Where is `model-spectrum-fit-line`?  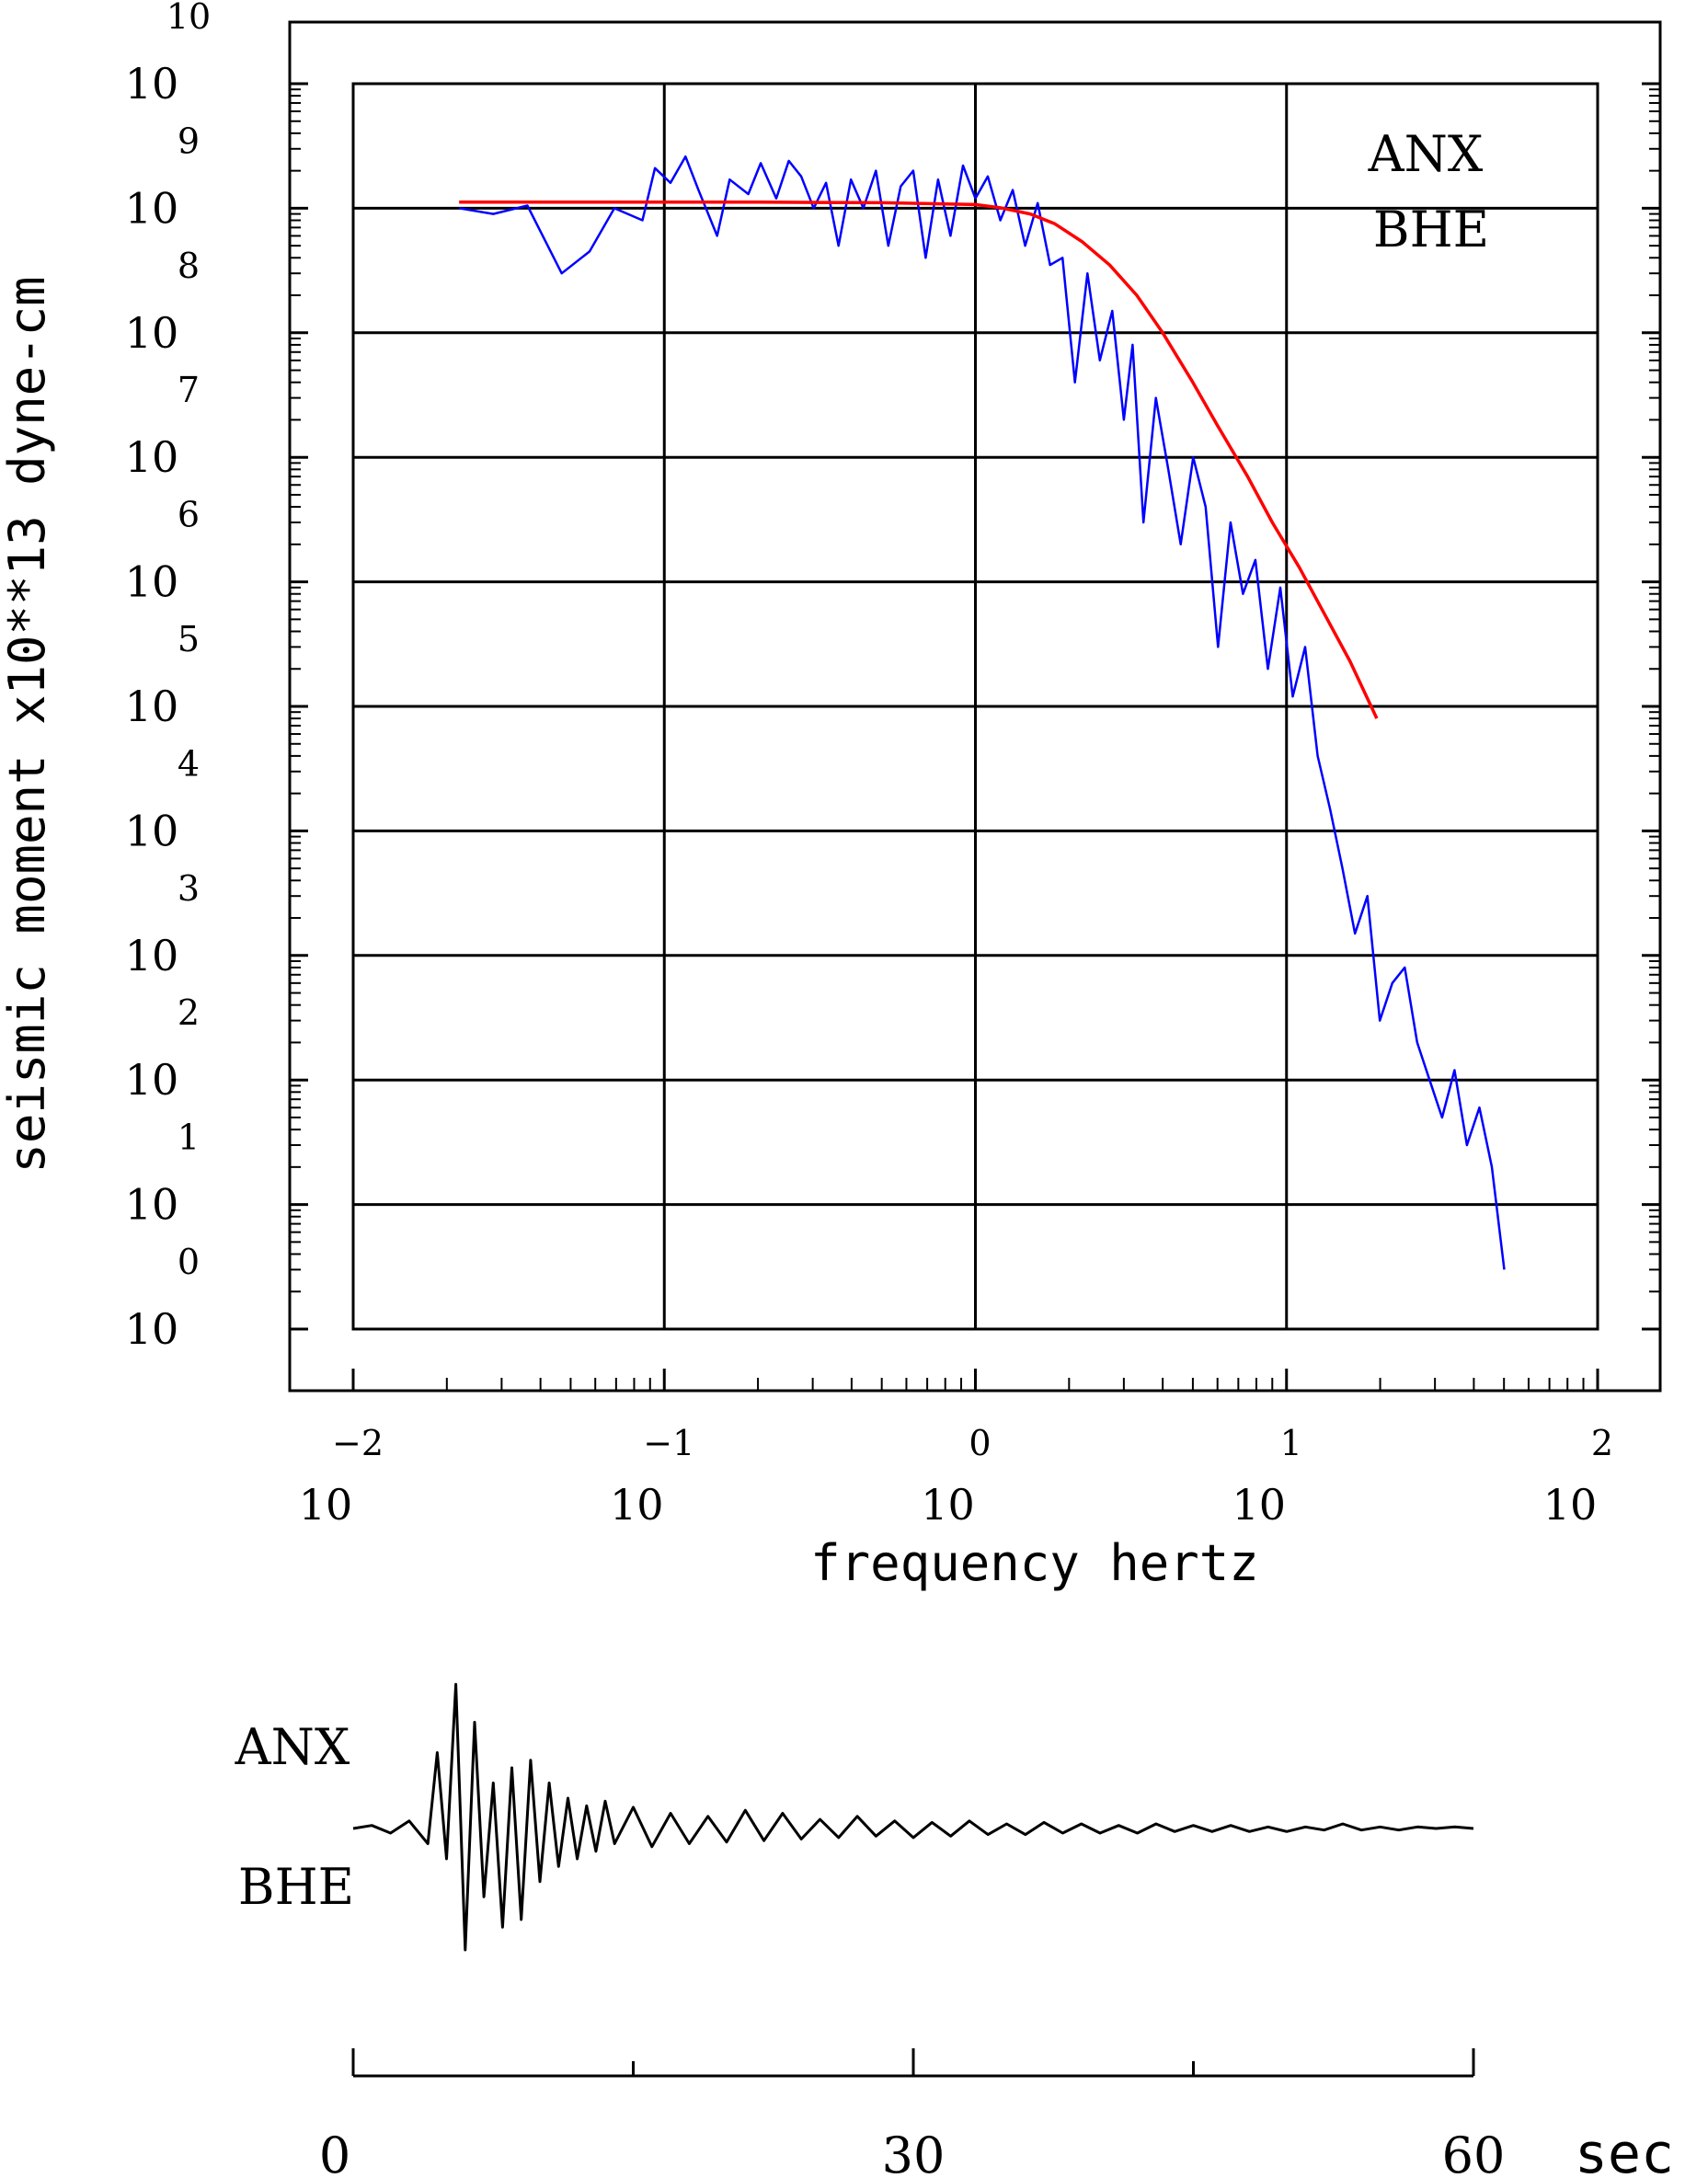 model-spectrum-fit-line is located at coordinates (919, 459).